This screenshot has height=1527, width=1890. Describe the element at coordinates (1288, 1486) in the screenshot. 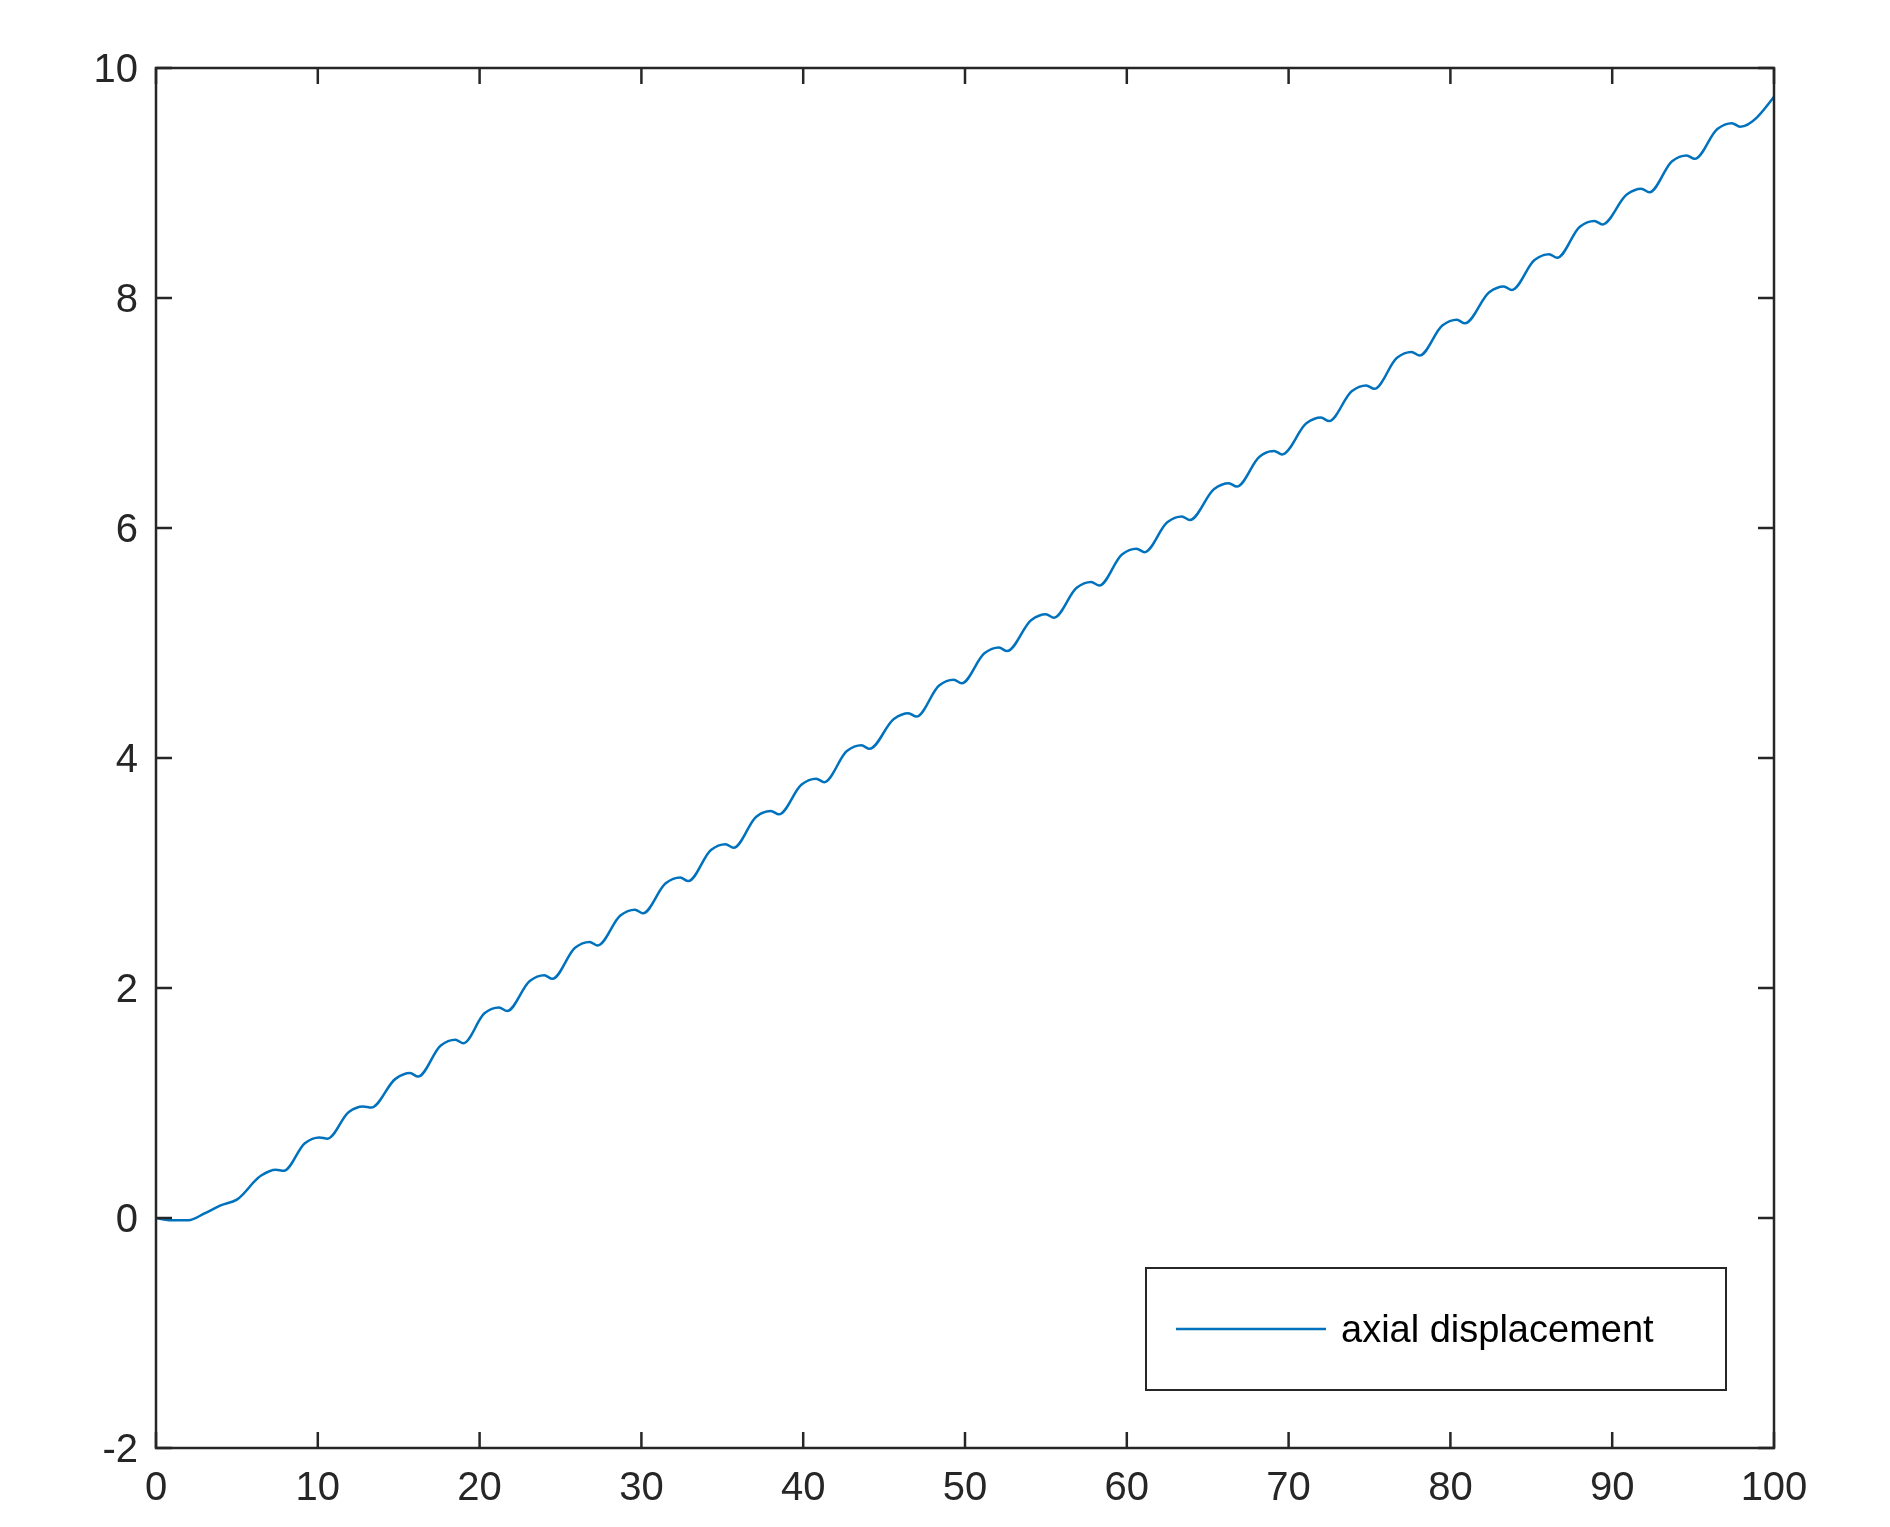

I see `x-tick-label: 70` at that location.